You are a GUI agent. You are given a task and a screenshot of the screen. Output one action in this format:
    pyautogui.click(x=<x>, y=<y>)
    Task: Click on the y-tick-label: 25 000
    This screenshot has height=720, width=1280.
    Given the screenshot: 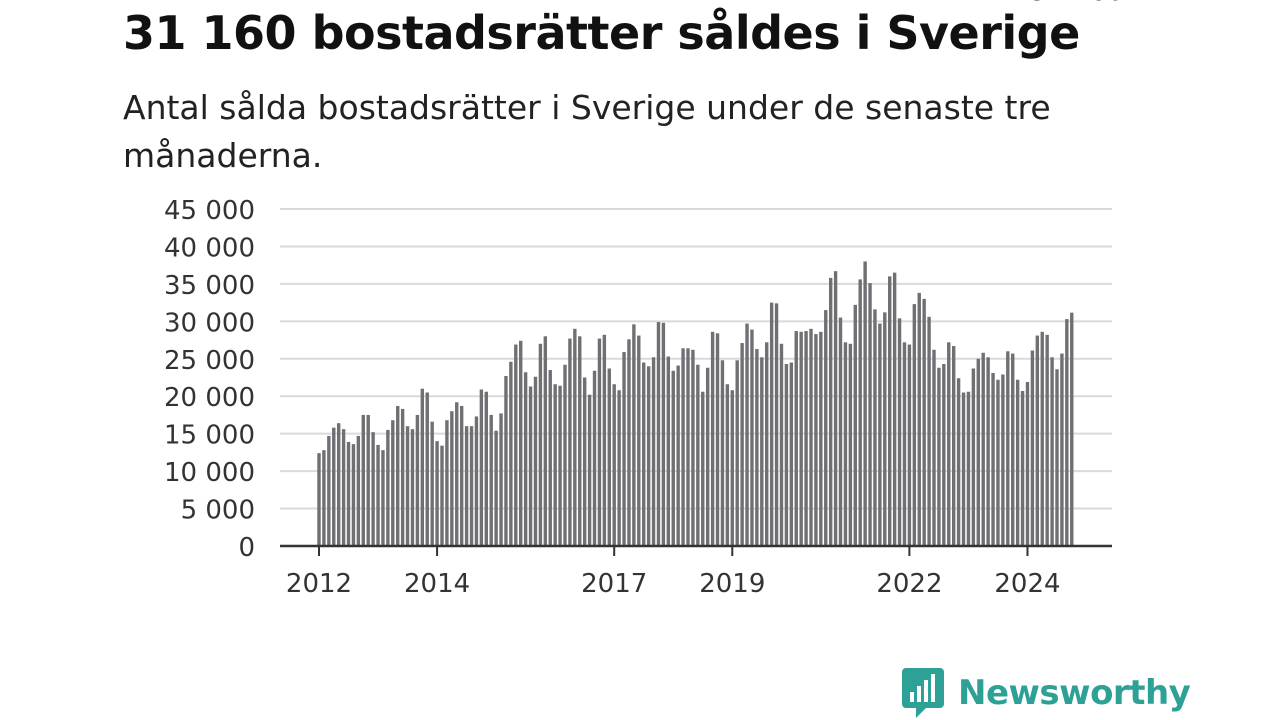 What is the action you would take?
    pyautogui.click(x=209, y=361)
    